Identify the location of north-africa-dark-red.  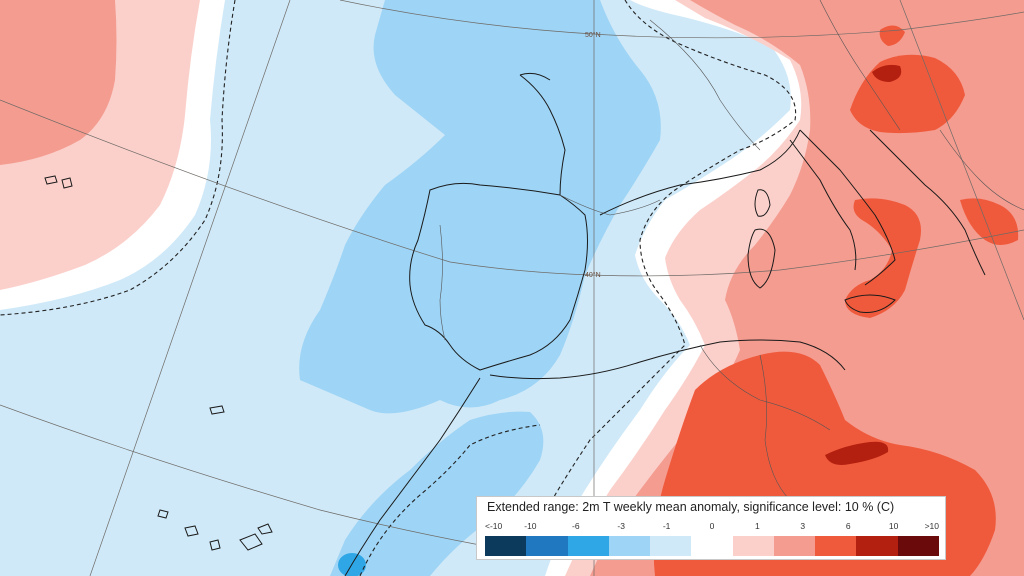
(857, 453).